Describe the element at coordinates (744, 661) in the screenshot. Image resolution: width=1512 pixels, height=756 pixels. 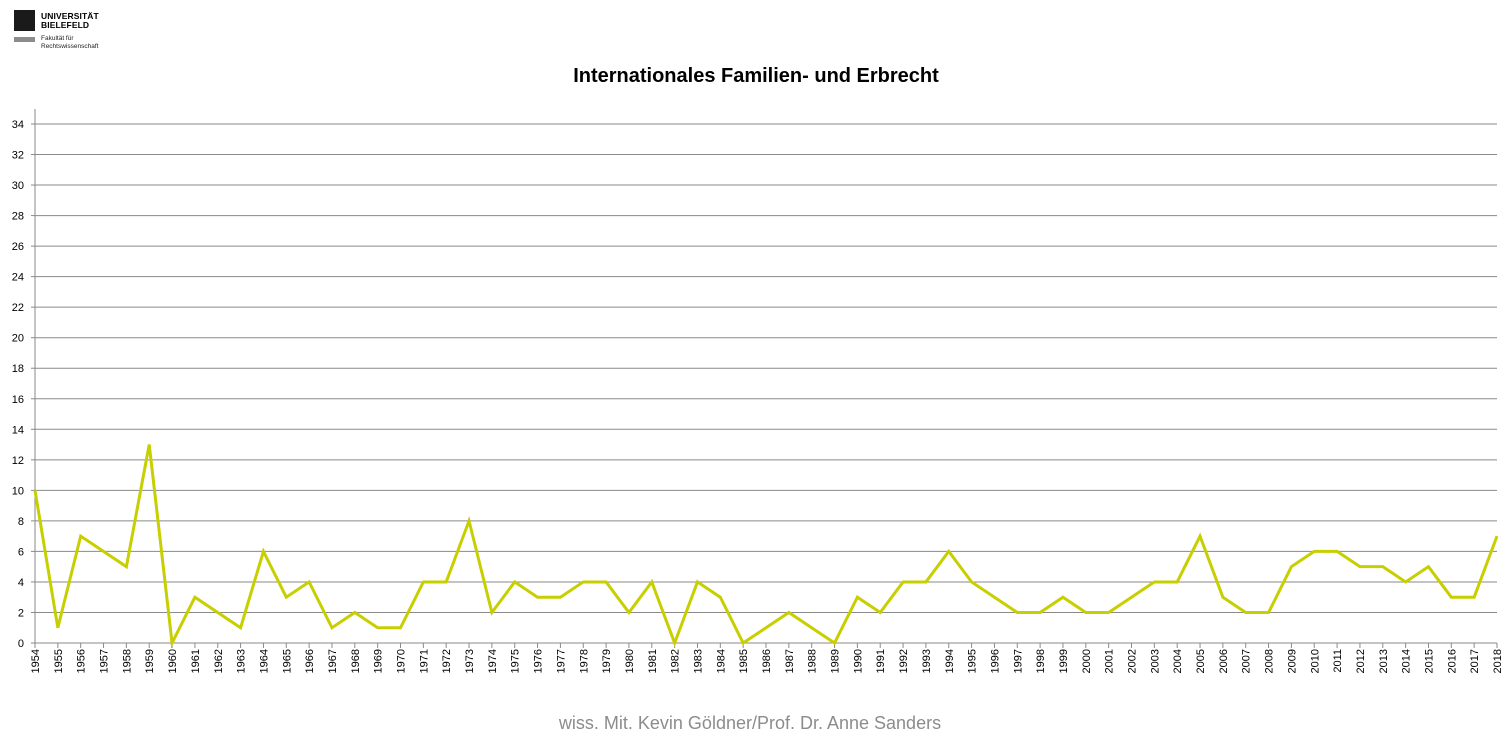
I see `x-tick-label: 1985` at that location.